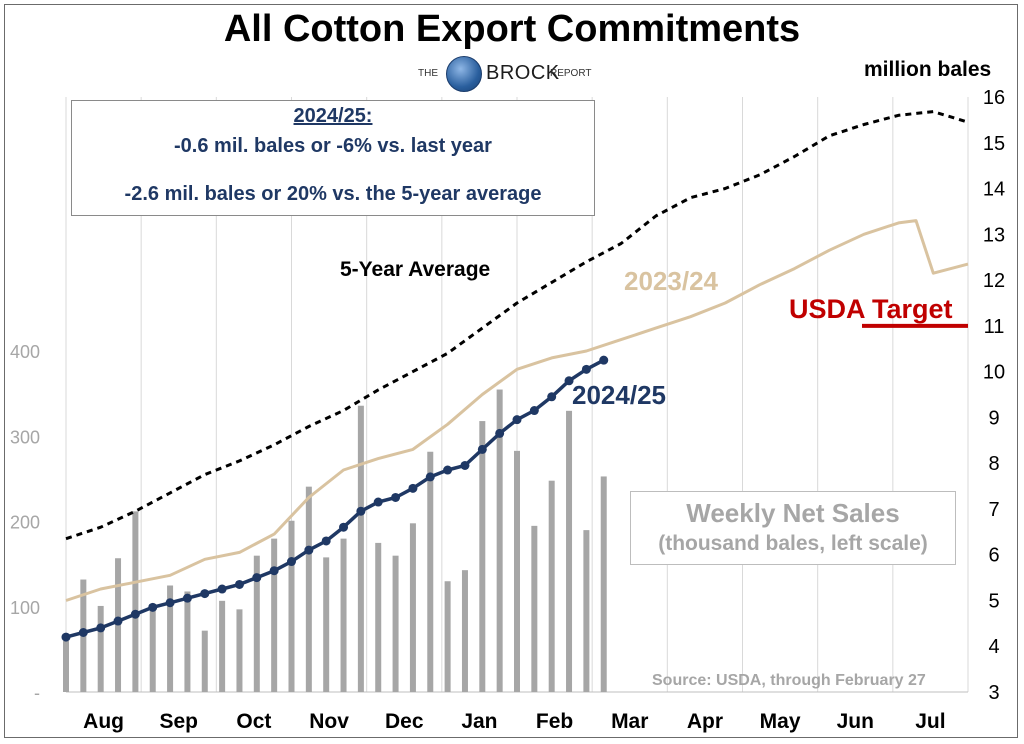  Describe the element at coordinates (25, 608) in the screenshot. I see `left-tick-label: 100` at that location.